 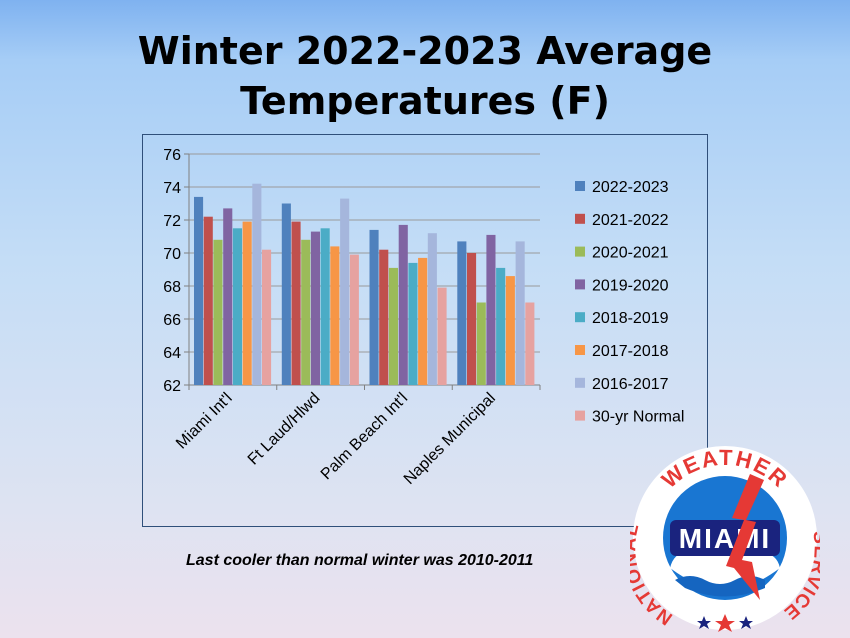 What do you see at coordinates (630, 318) in the screenshot?
I see `legend-label: 2018-2019` at bounding box center [630, 318].